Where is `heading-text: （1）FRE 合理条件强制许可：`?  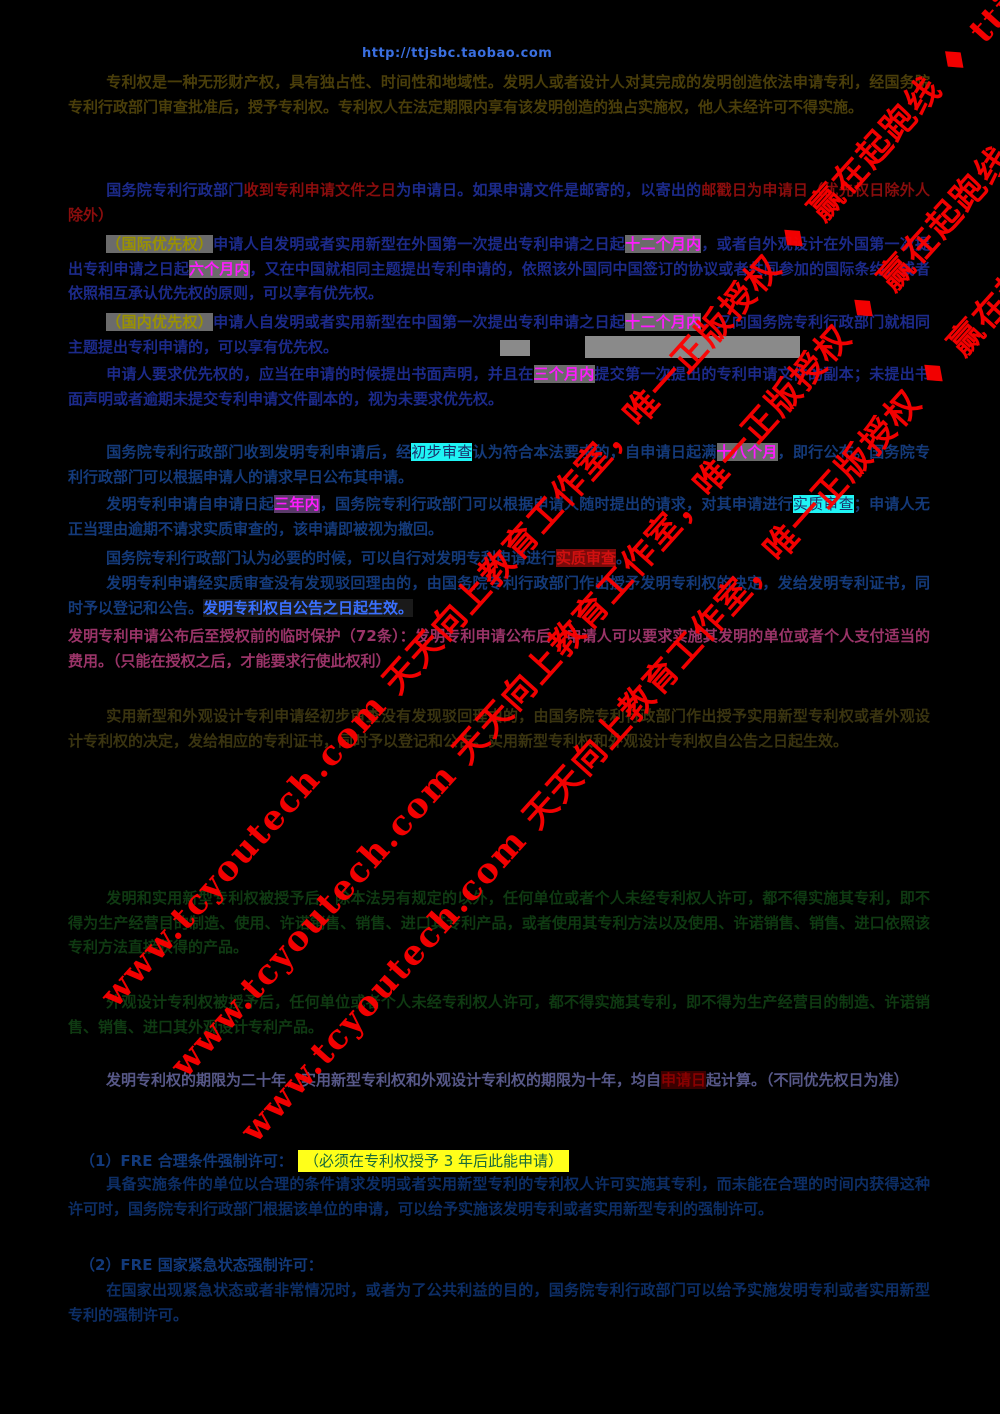
heading-text: （1）FRE 合理条件强制许可： is located at coordinates (186, 1161).